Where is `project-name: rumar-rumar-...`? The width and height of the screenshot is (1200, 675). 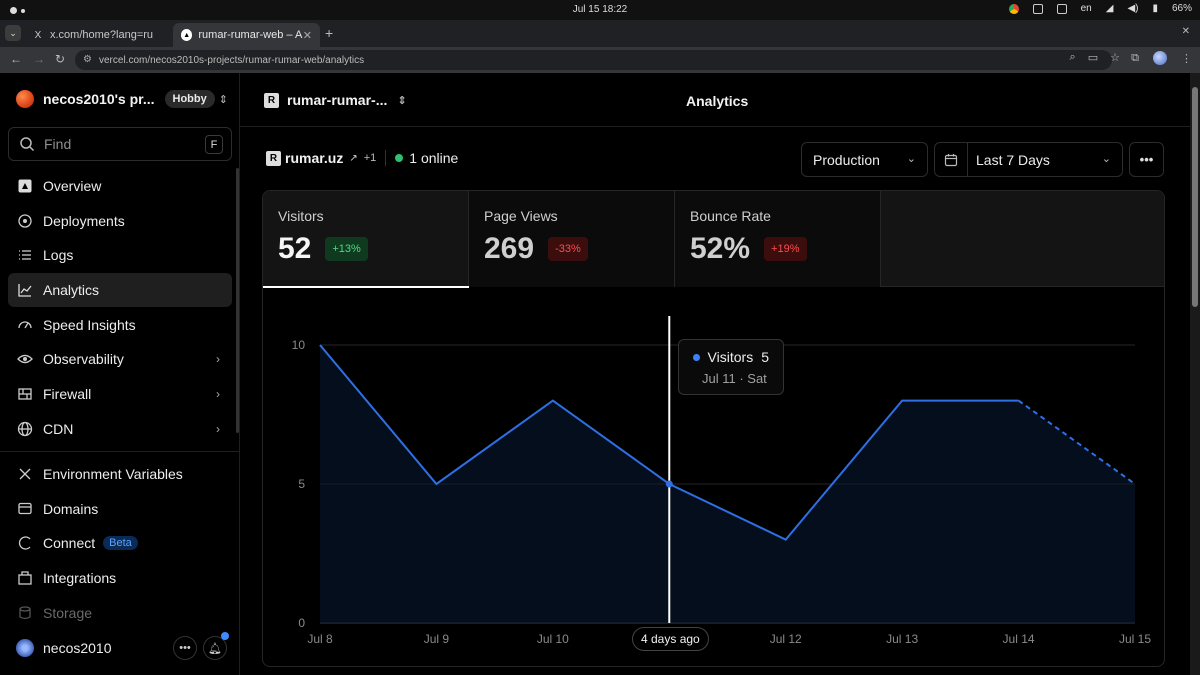
project-name: rumar-rumar-... is located at coordinates (337, 100).